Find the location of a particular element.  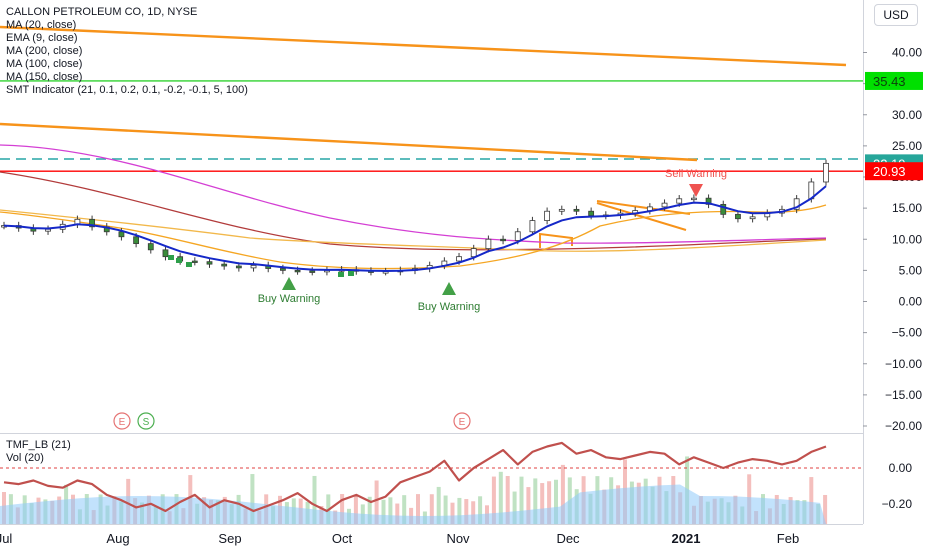

lower-legend: TMF_LB (21) Vol (20) is located at coordinates (38, 452).